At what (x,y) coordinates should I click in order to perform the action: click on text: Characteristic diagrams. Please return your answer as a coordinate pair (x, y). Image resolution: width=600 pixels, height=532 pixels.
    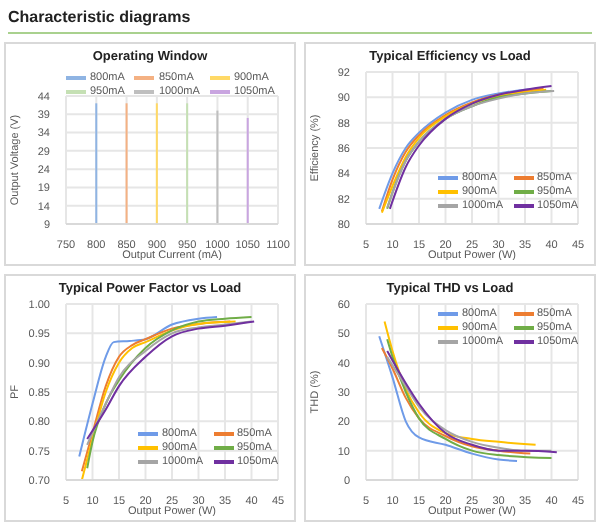
    Looking at the image, I should click on (300, 21).